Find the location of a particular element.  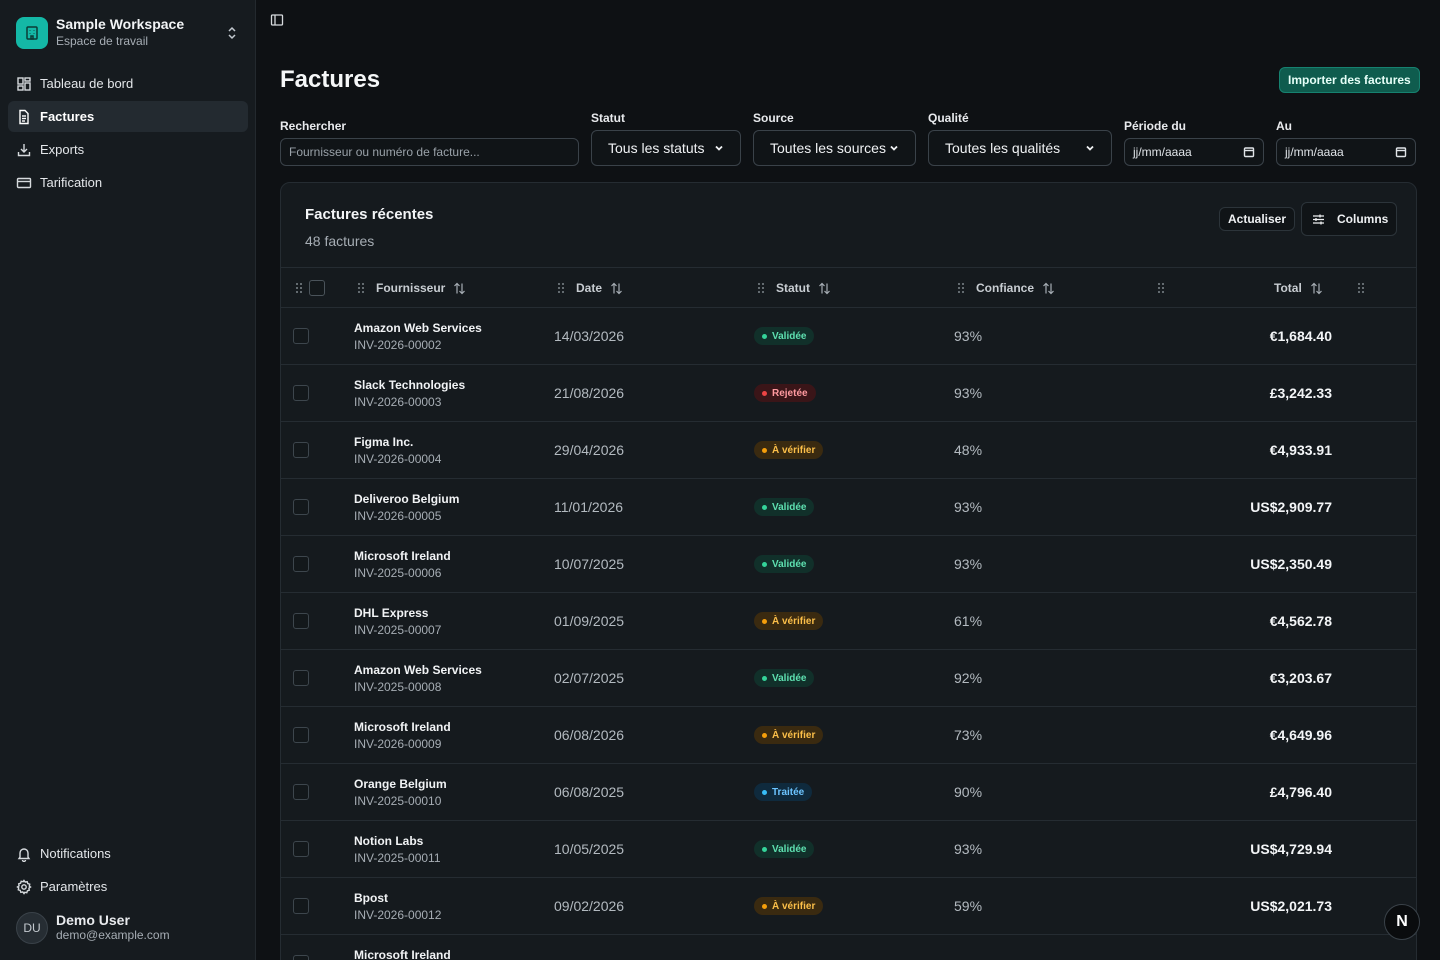

invoice-total: £4,796.40 is located at coordinates (1300, 792).